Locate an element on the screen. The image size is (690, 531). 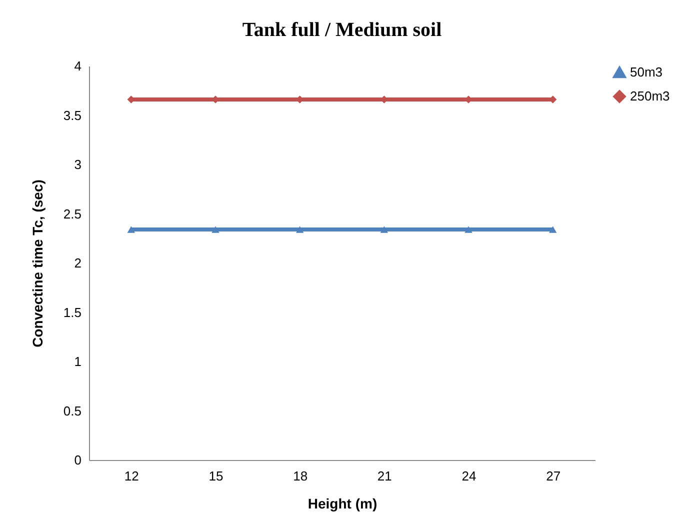
y-tick-label: 3 is located at coordinates (78, 164).